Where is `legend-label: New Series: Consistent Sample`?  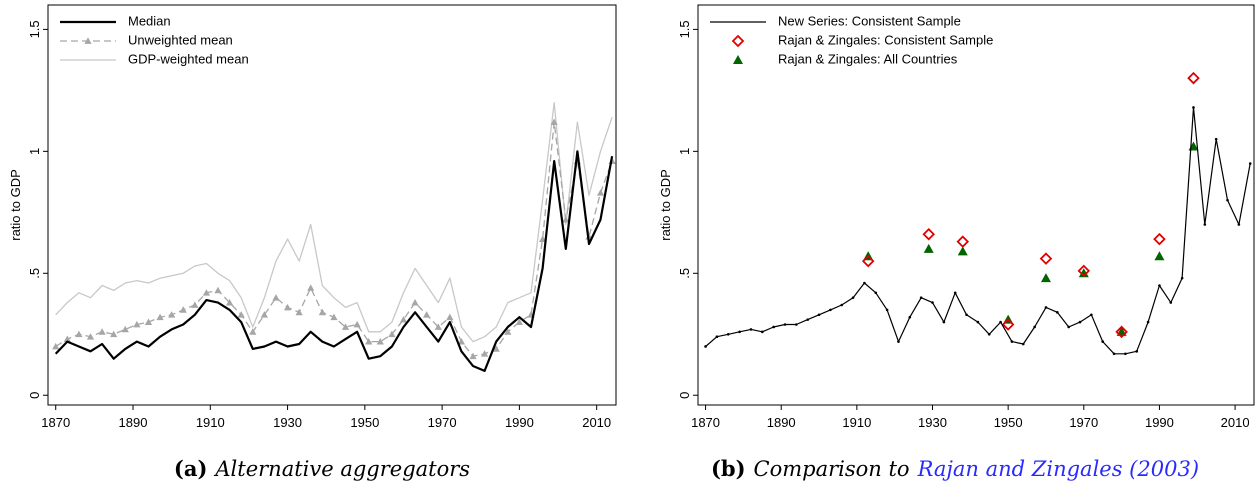 legend-label: New Series: Consistent Sample is located at coordinates (869, 20).